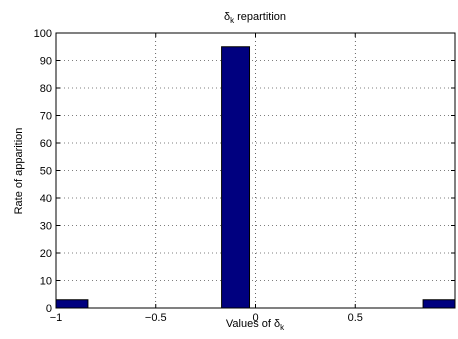 The height and width of the screenshot is (339, 458). What do you see at coordinates (46, 172) in the screenshot?
I see `y-tick-label: 50` at bounding box center [46, 172].